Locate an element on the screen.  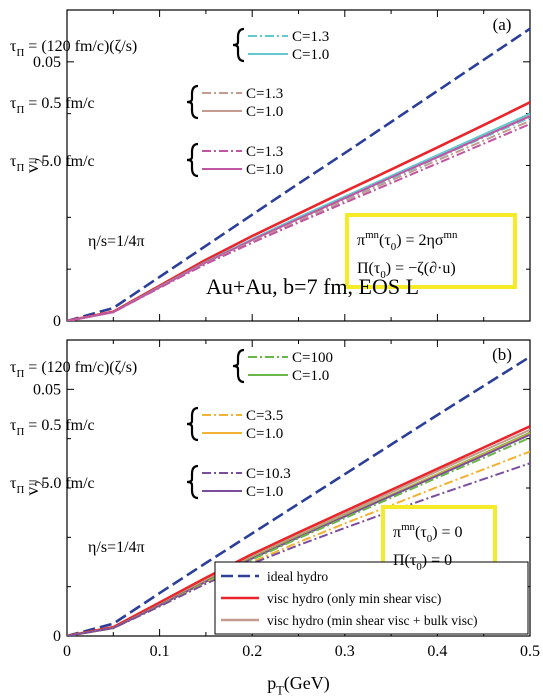
panel-b-group-3-entry-1: C=10.3 is located at coordinates (268, 474).